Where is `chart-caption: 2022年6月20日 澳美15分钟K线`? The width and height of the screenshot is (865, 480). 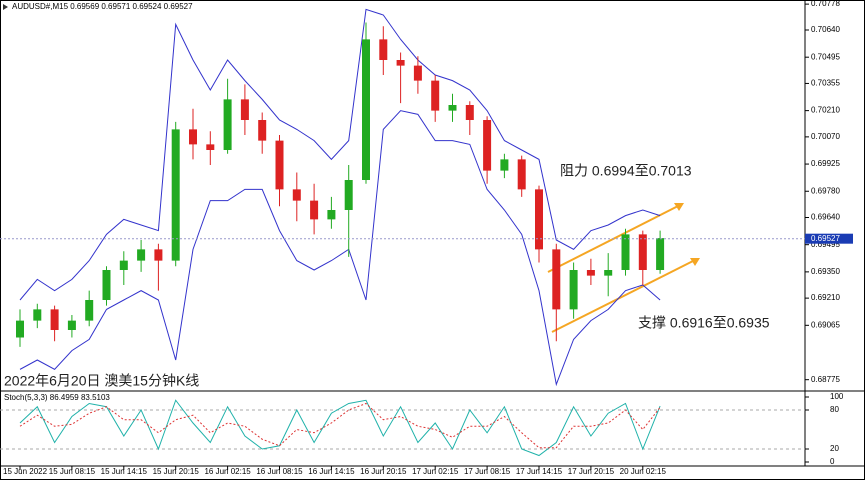
chart-caption: 2022年6月20日 澳美15分钟K线 is located at coordinates (101, 381).